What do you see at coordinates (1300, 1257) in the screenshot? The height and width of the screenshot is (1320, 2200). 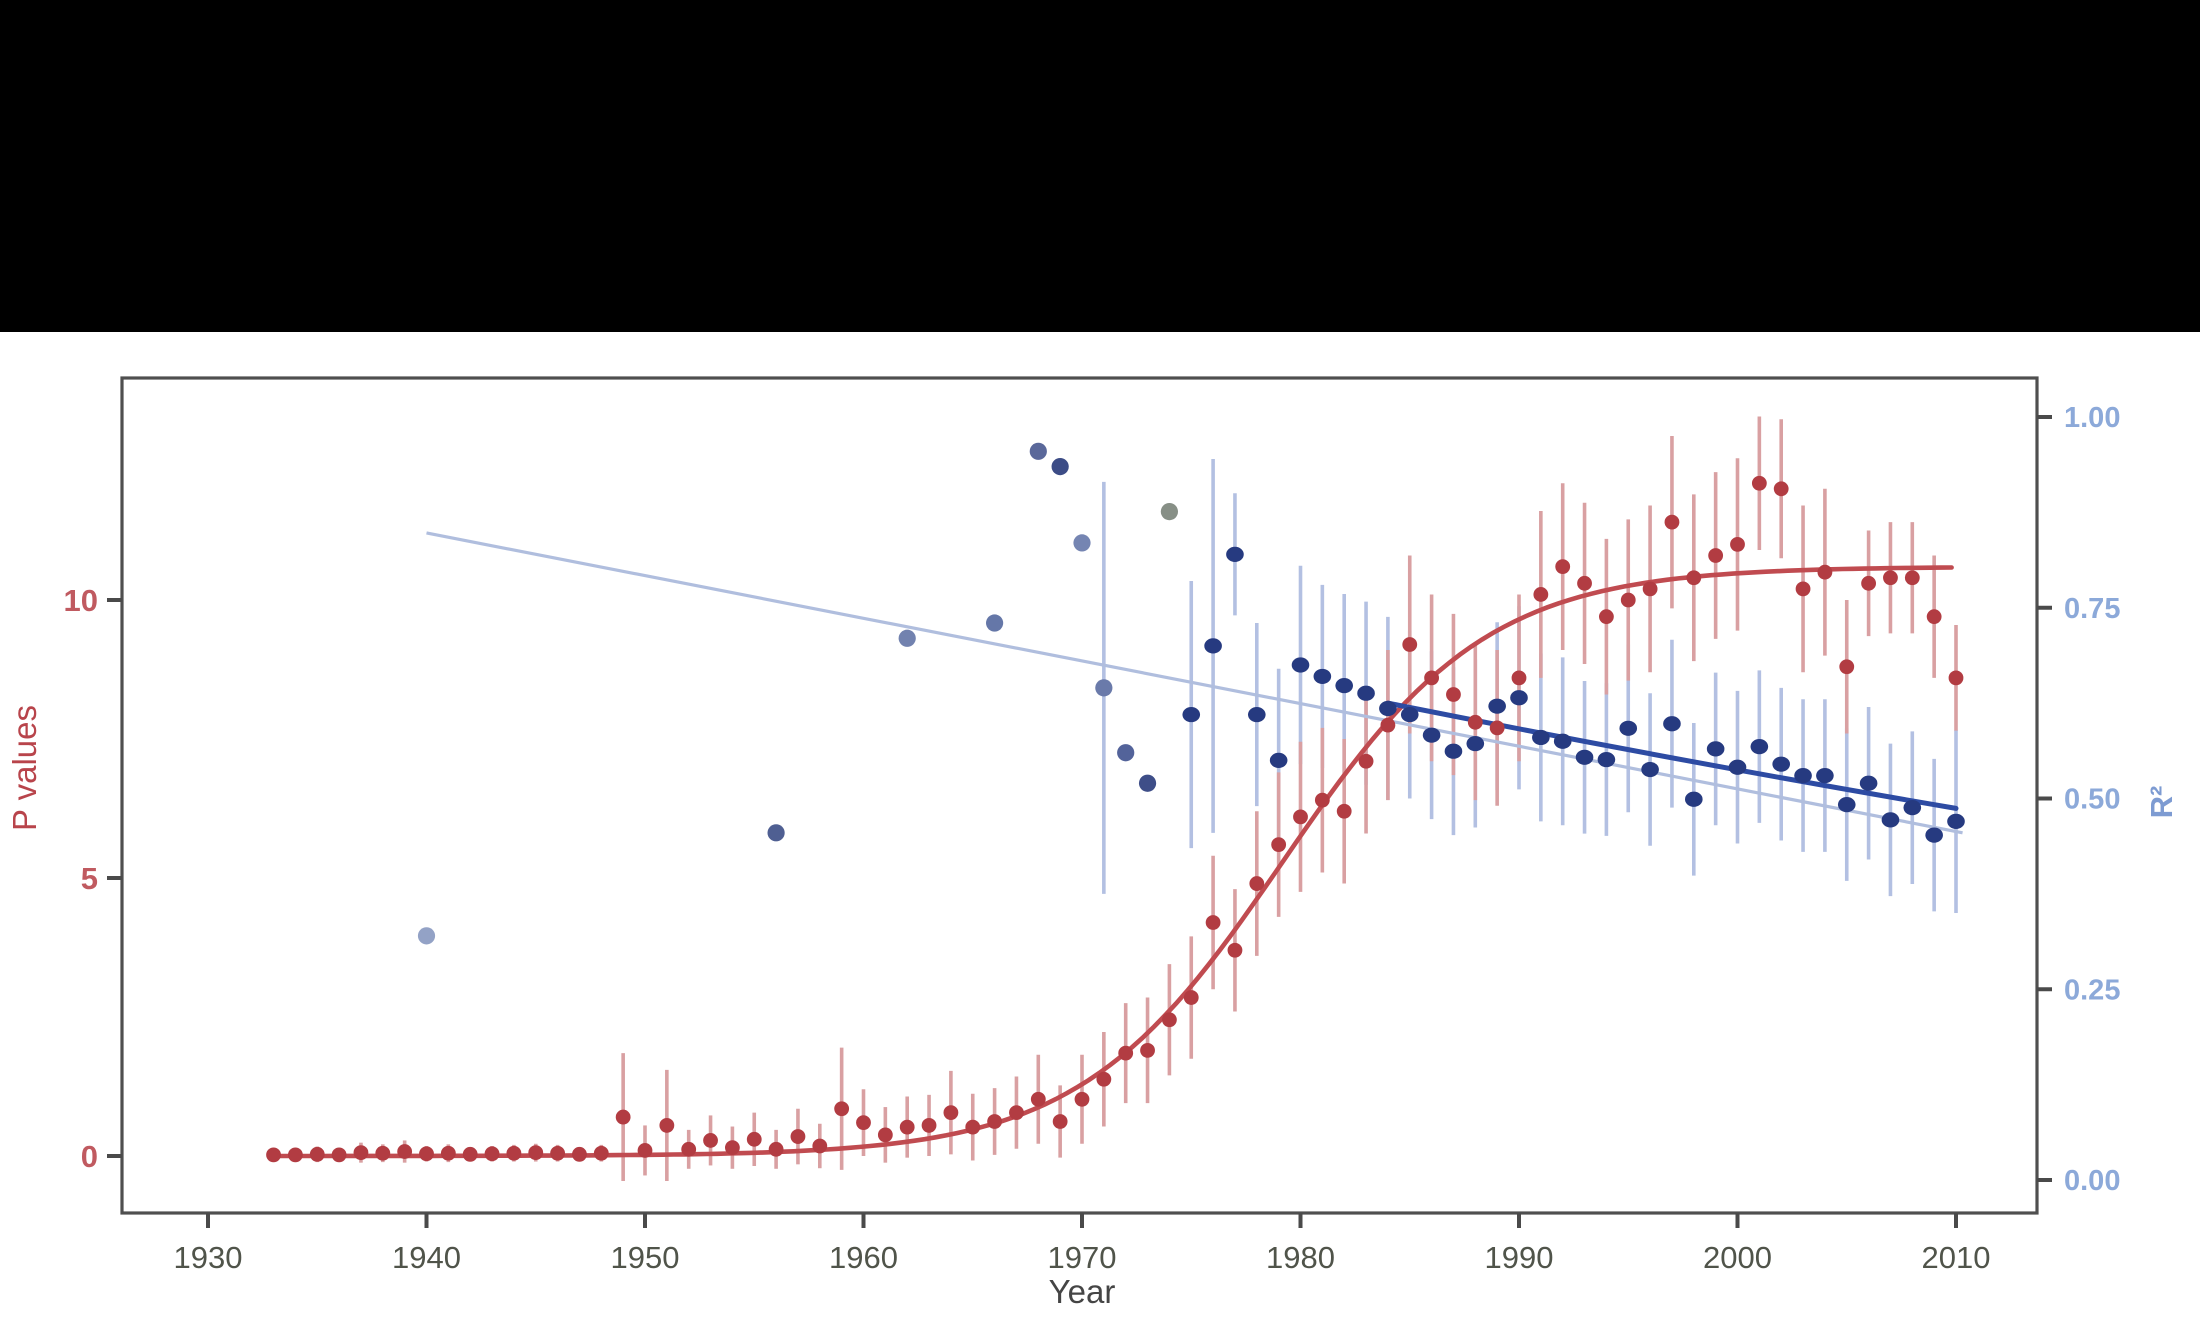 I see `x-tick-label: 1980` at bounding box center [1300, 1257].